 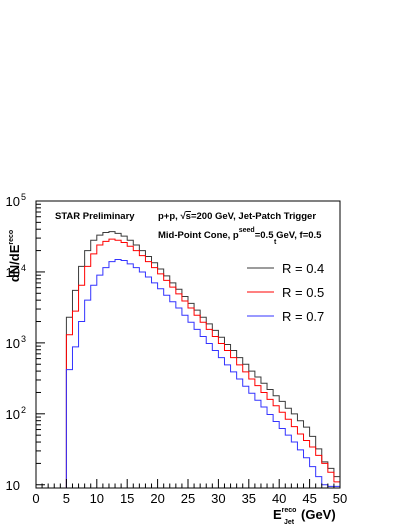 What do you see at coordinates (218, 498) in the screenshot?
I see `x-tick-label: 30` at bounding box center [218, 498].